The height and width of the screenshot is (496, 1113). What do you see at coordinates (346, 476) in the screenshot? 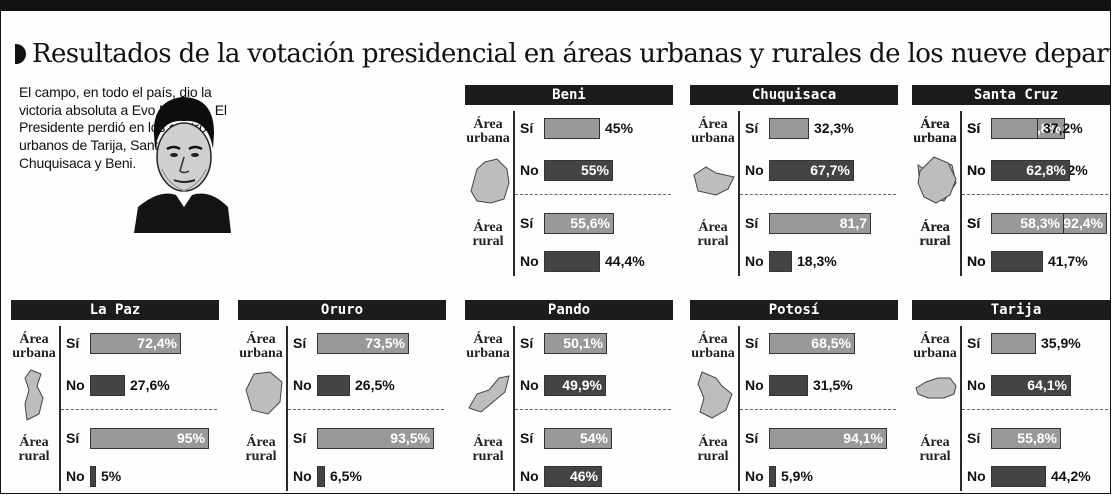
I see `data-label: 6,5%` at bounding box center [346, 476].